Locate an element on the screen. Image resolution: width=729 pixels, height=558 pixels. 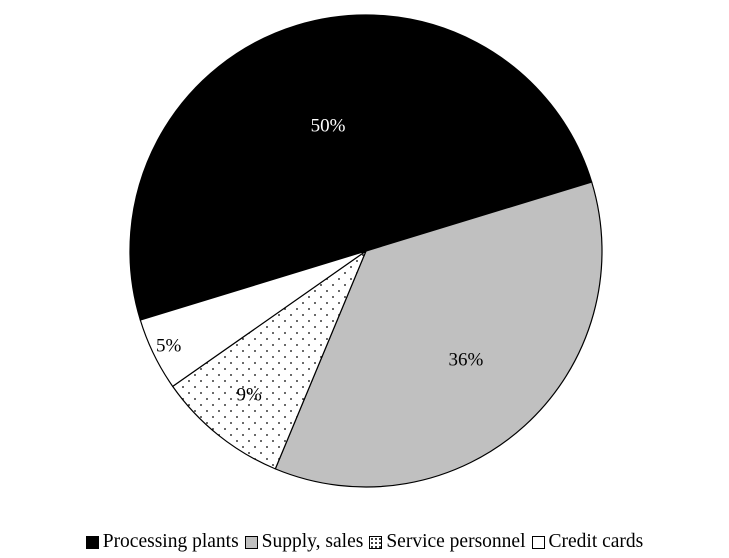
legend-label: Processing plants is located at coordinates (170, 541).